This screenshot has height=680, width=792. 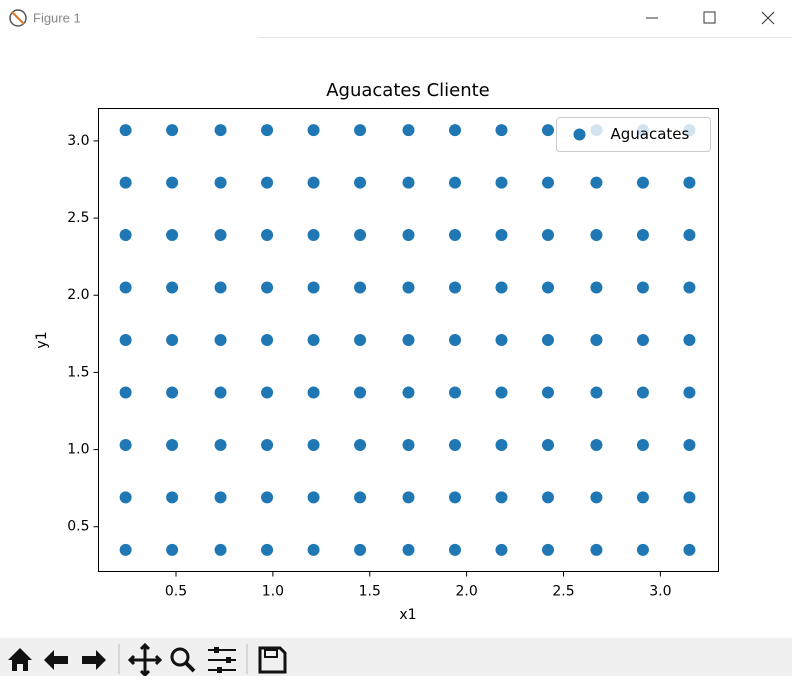 I want to click on toolbar-icons, so click(x=147, y=660).